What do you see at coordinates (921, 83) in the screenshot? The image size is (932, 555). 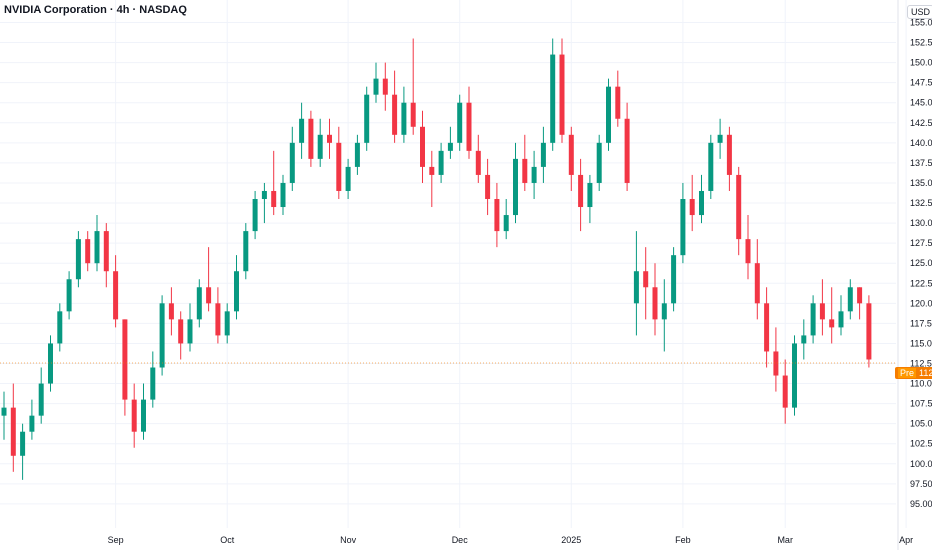 I see `y-tick-label: 147.50` at bounding box center [921, 83].